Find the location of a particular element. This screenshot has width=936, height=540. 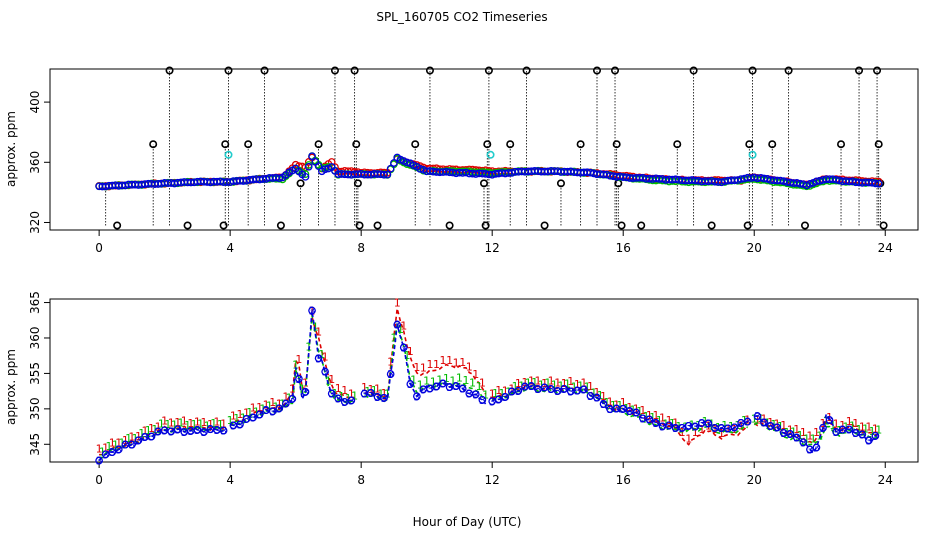

x-tick-label: 20 is located at coordinates (754, 480).